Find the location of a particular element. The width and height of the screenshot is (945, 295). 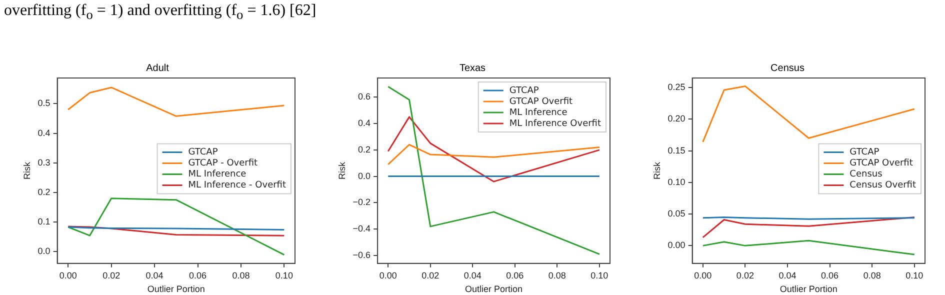

y-tick-label: −0.2 is located at coordinates (361, 202).